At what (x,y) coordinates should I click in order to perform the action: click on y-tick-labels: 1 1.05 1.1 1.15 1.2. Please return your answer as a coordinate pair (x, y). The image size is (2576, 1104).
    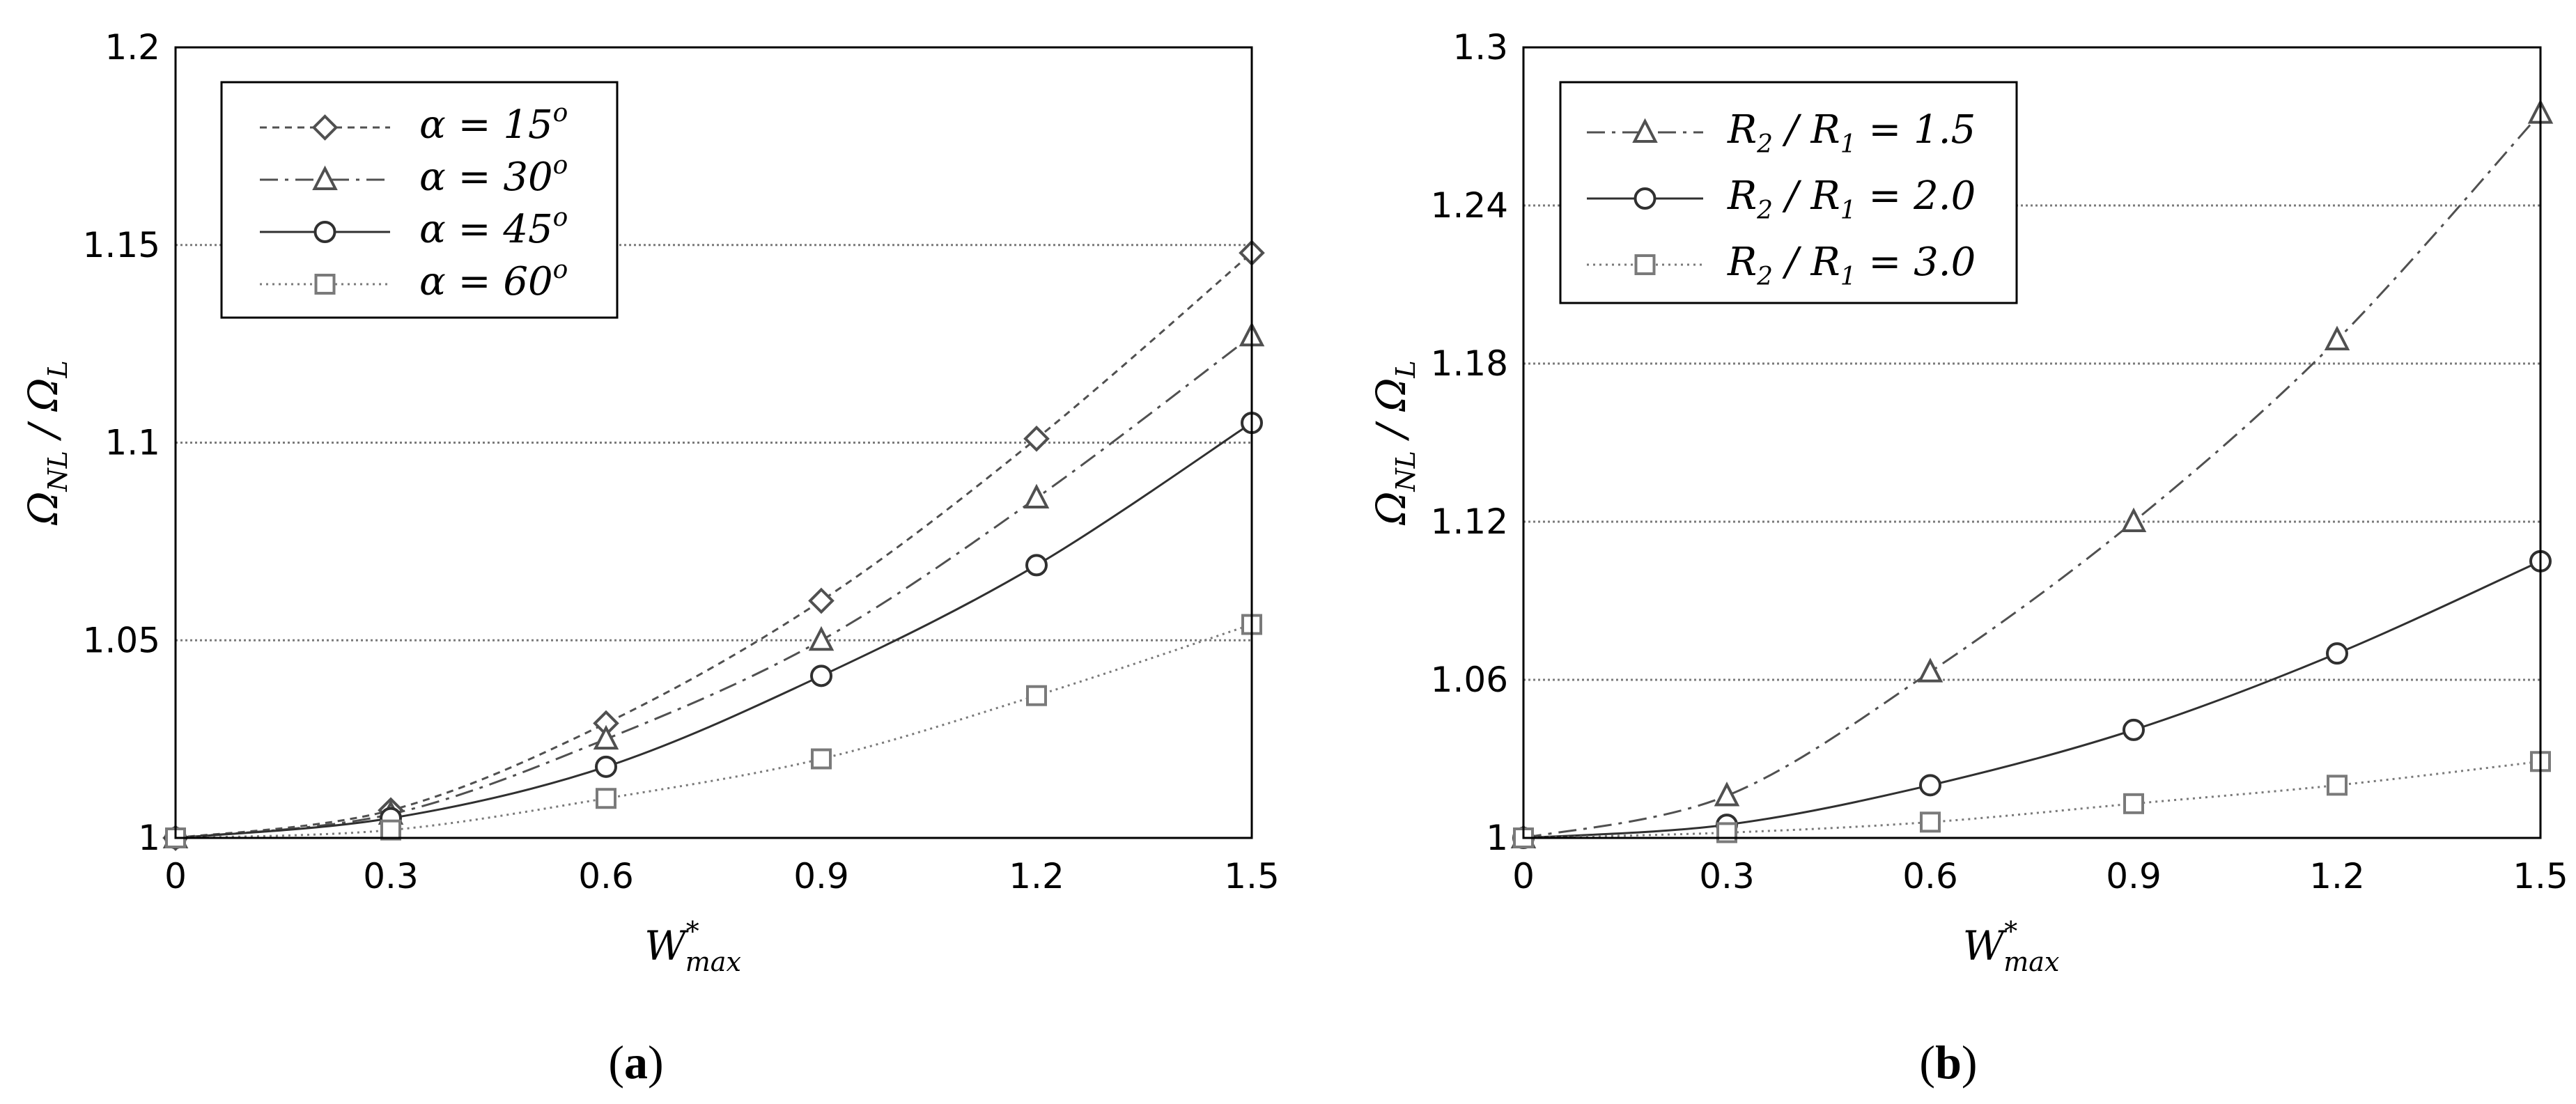
    Looking at the image, I should click on (121, 443).